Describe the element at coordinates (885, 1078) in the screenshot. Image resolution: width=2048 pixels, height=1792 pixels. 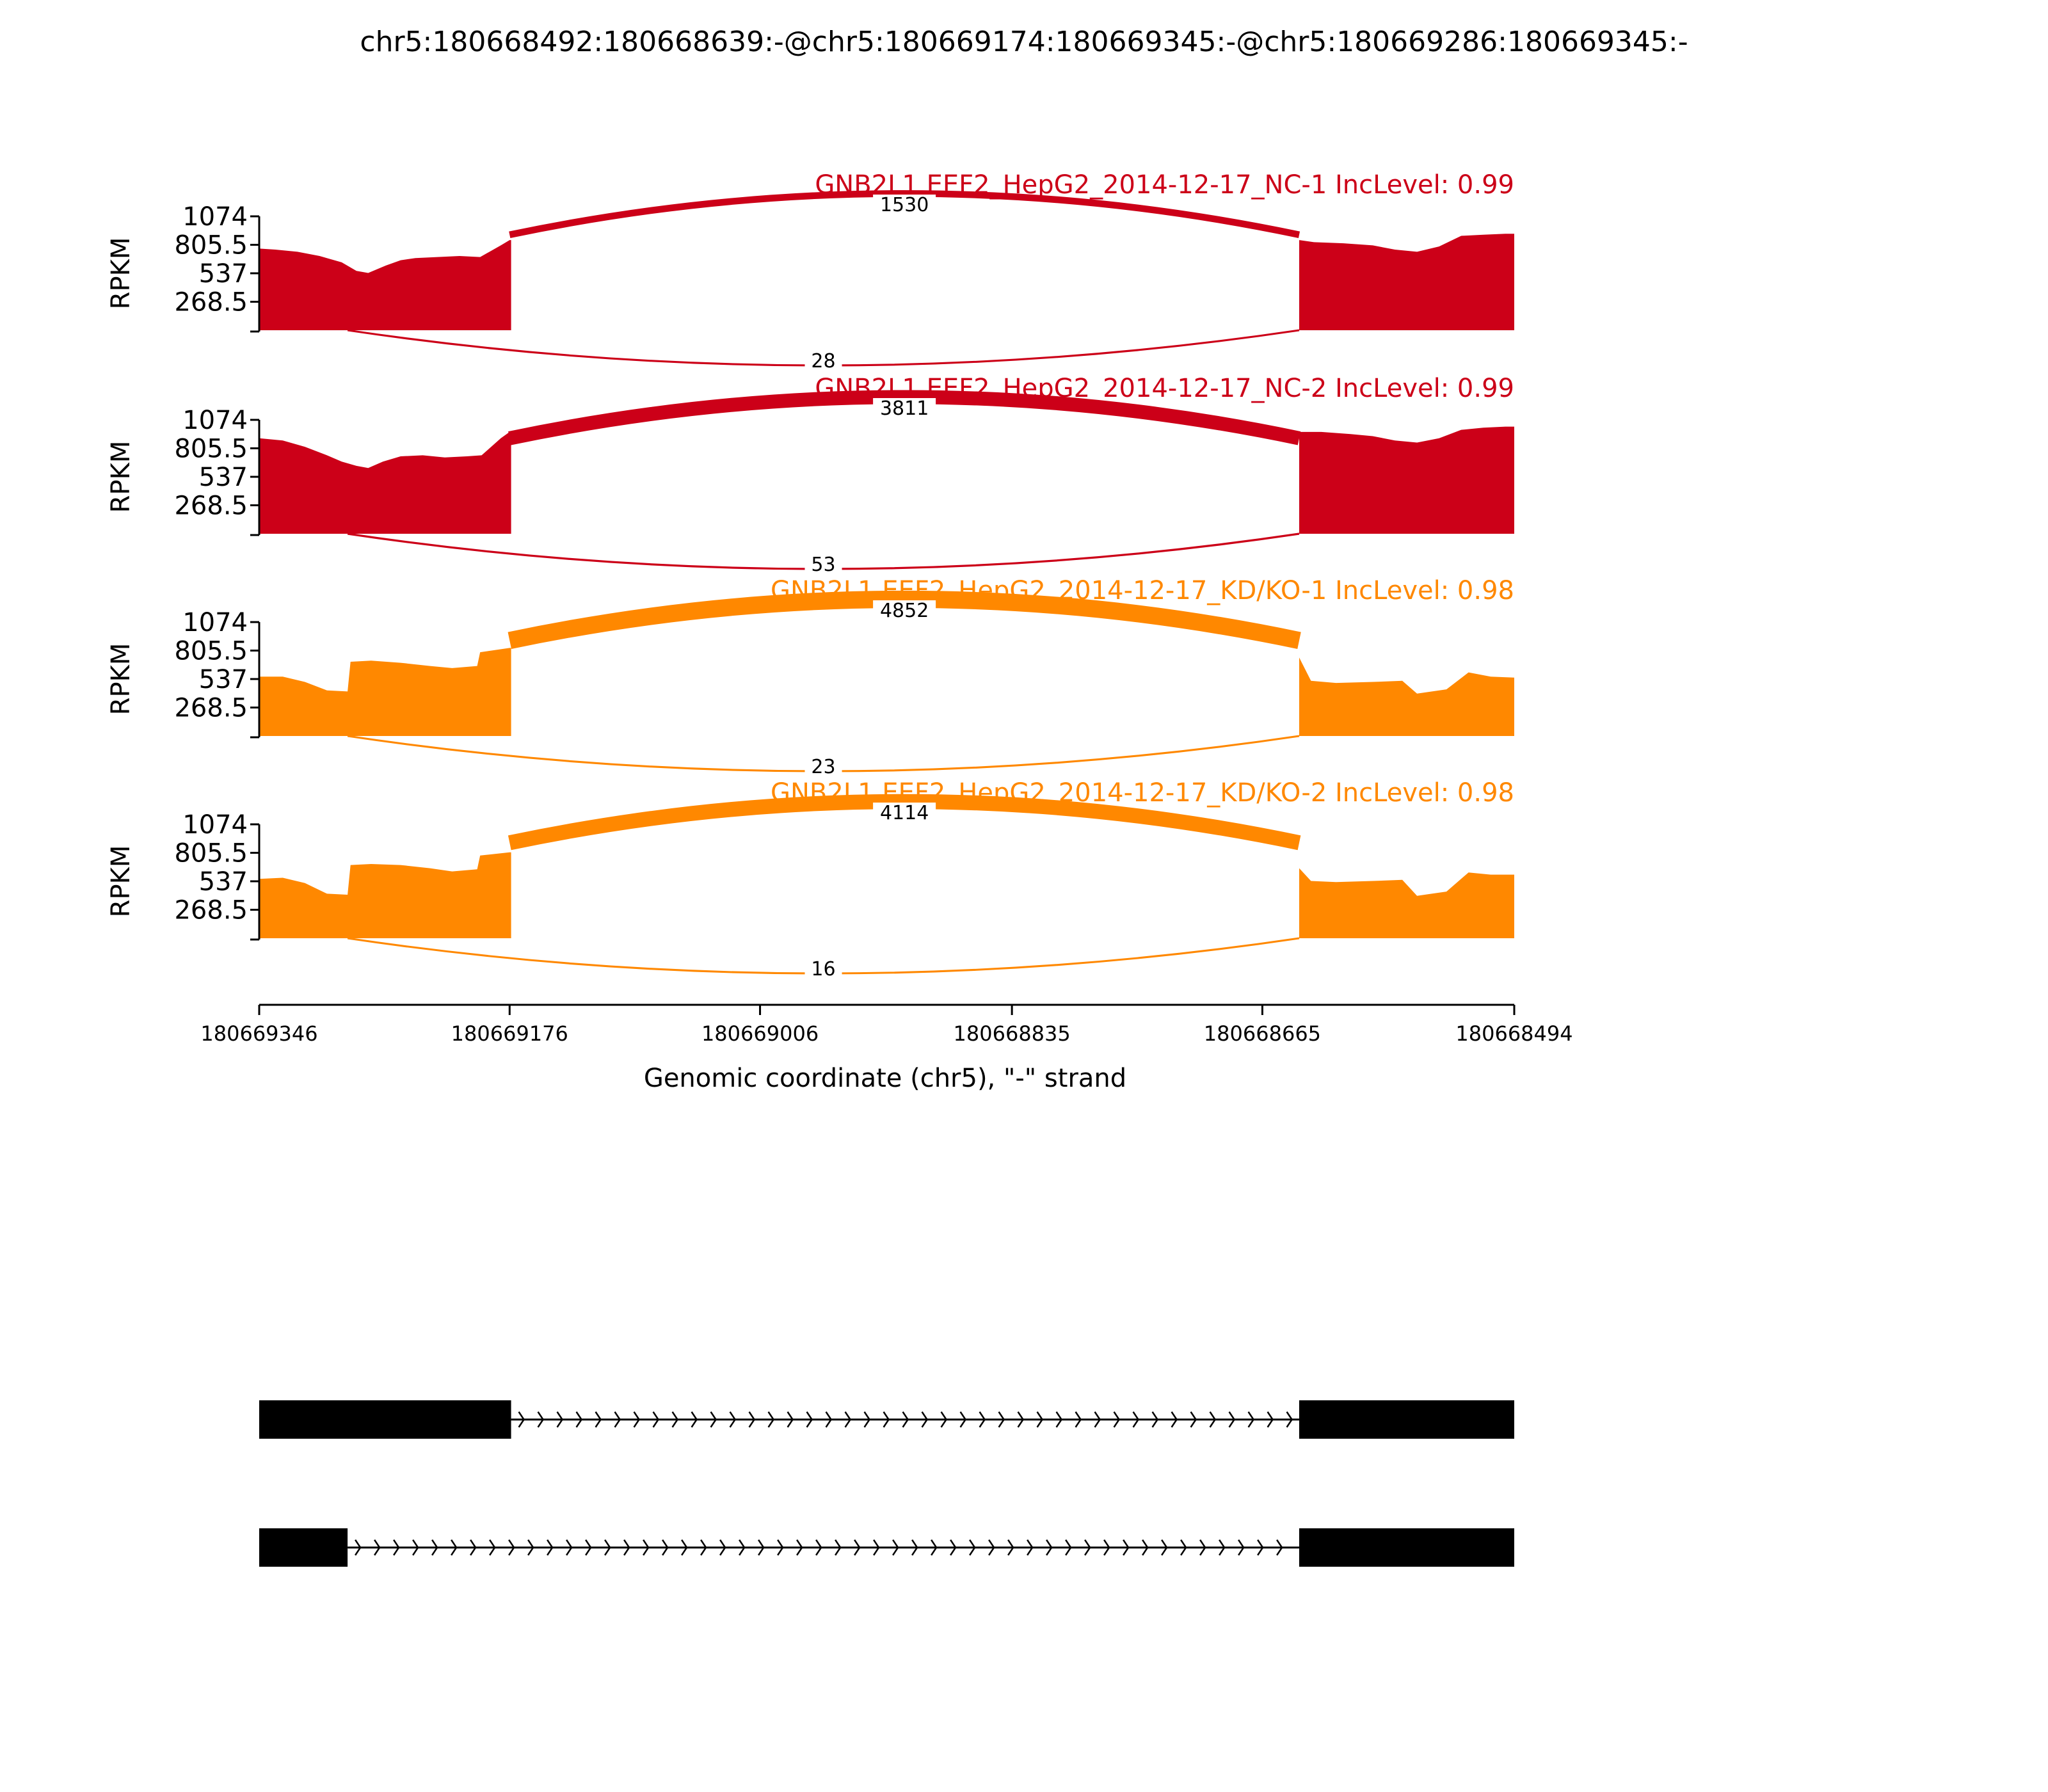
I see `x-axis-label: Genomic coordinate (chr5), "-" strand` at that location.